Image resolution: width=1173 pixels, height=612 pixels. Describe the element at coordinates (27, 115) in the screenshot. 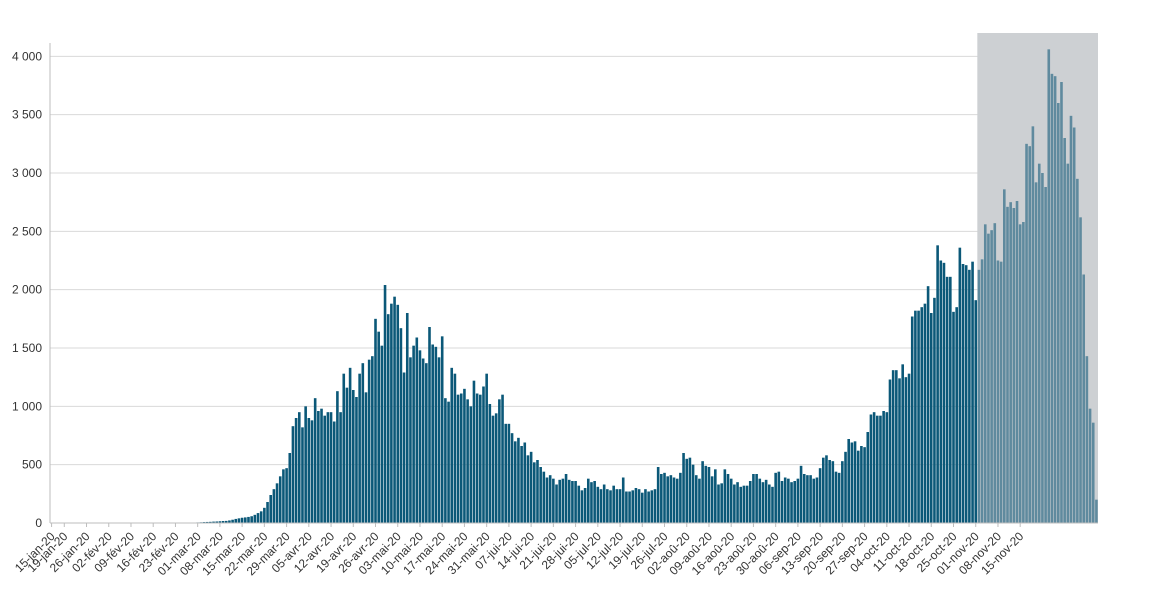

I see `y-tick-label: 3 500` at that location.